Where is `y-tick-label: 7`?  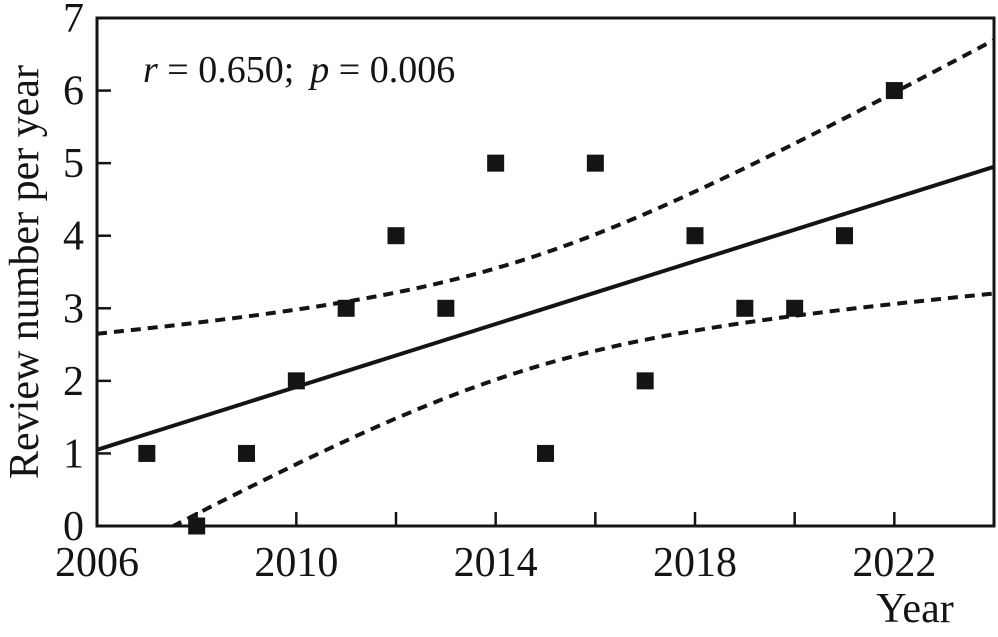 y-tick-label: 7 is located at coordinates (73, 21).